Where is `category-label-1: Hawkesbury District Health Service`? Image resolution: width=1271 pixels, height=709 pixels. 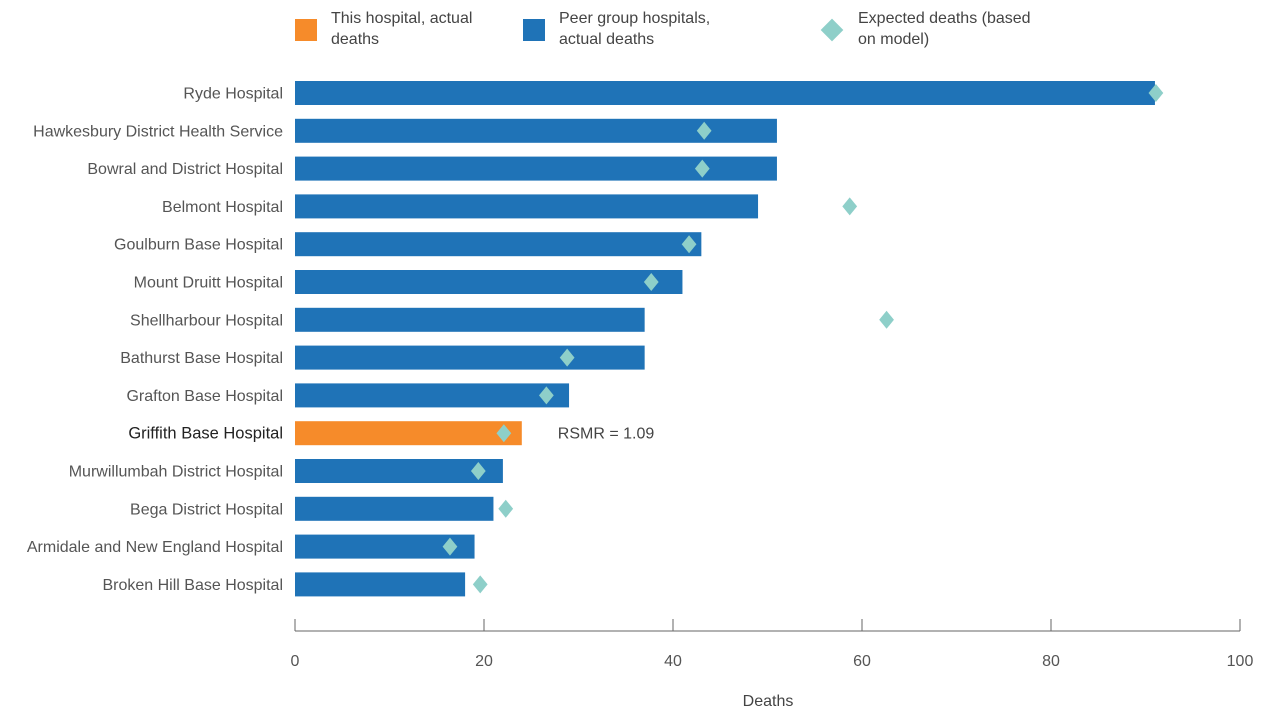 category-label-1: Hawkesbury District Health Service is located at coordinates (158, 131).